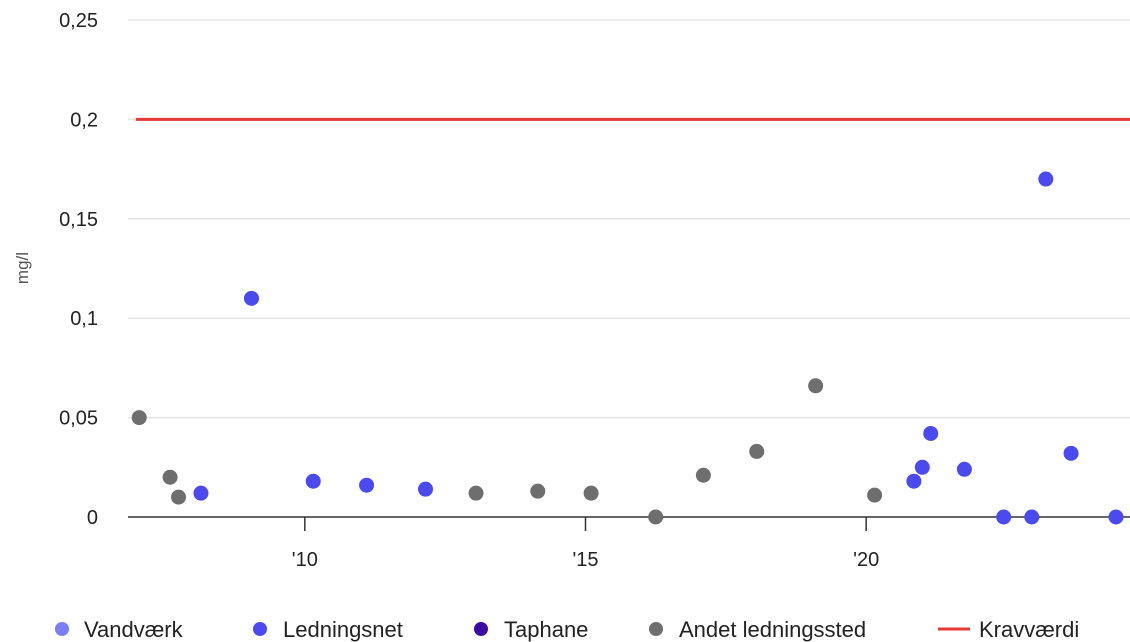 This screenshot has height=642, width=1130. I want to click on y-axis-label: mg/l, so click(22, 268).